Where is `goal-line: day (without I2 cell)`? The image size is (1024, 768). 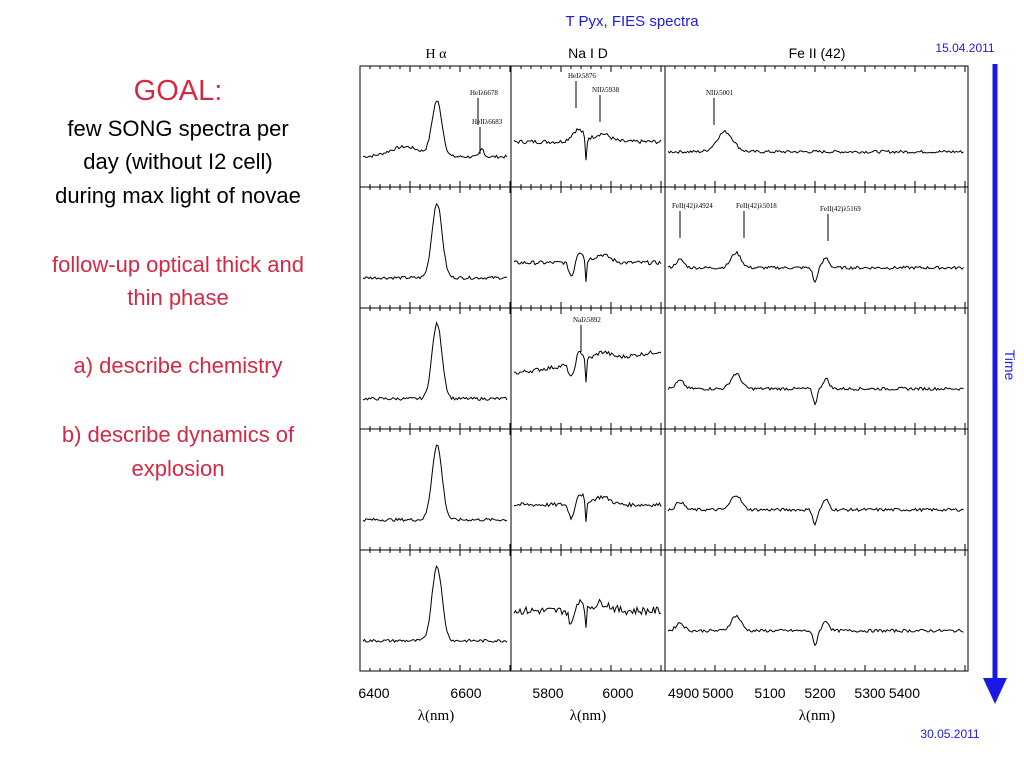 goal-line: day (without I2 cell) is located at coordinates (178, 161).